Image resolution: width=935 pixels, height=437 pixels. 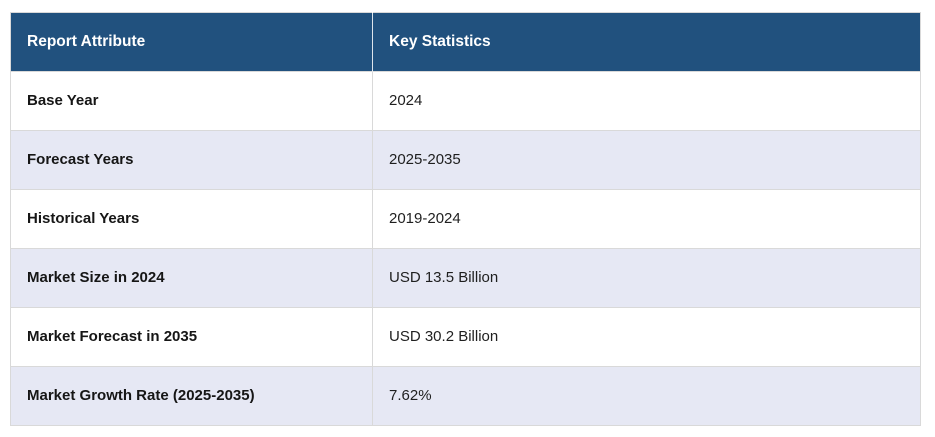 What do you see at coordinates (646, 160) in the screenshot?
I see `value-cell: 2025-2035` at bounding box center [646, 160].